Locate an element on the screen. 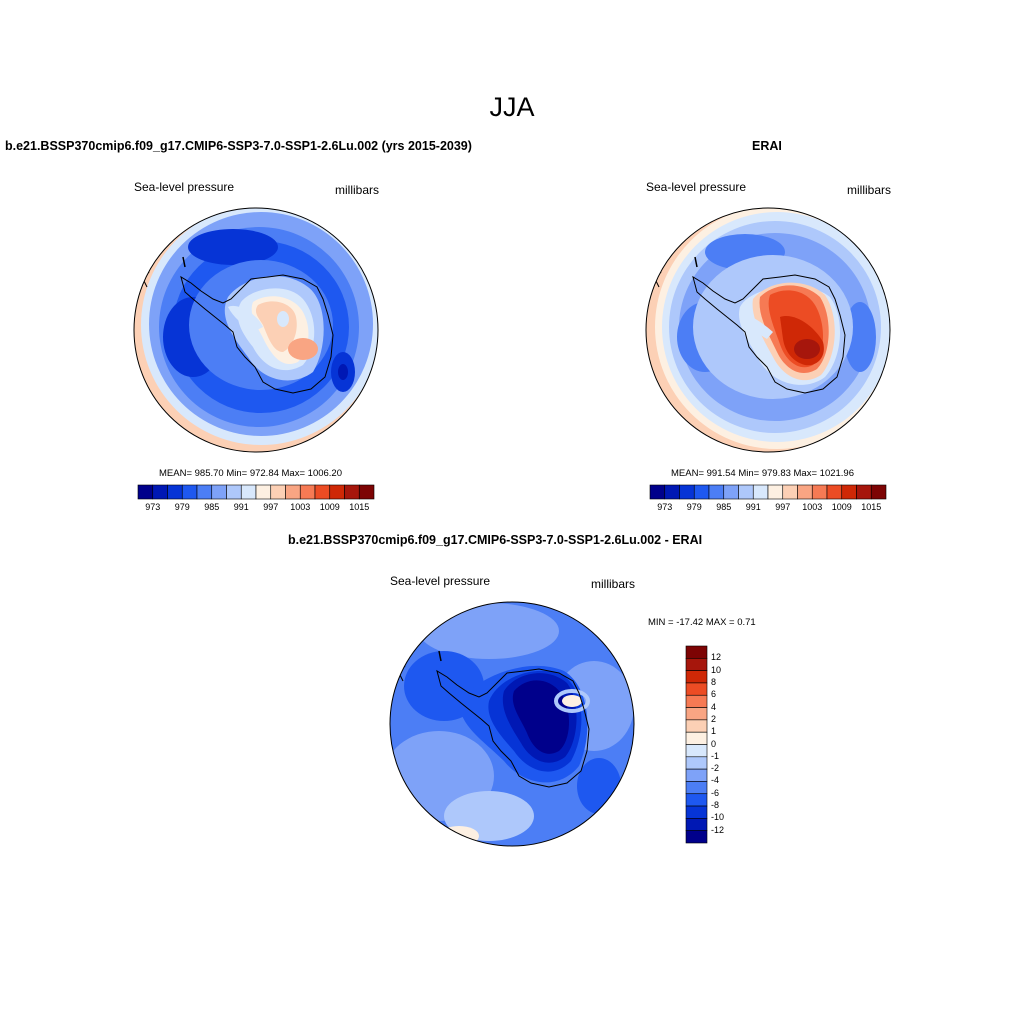 The height and width of the screenshot is (1024, 1024). figure-title: JJA is located at coordinates (512, 107).